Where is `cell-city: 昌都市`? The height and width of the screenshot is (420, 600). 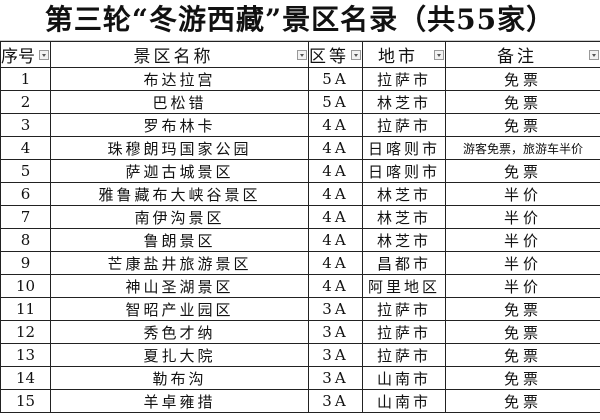
cell-city: 昌都市 is located at coordinates (404, 263).